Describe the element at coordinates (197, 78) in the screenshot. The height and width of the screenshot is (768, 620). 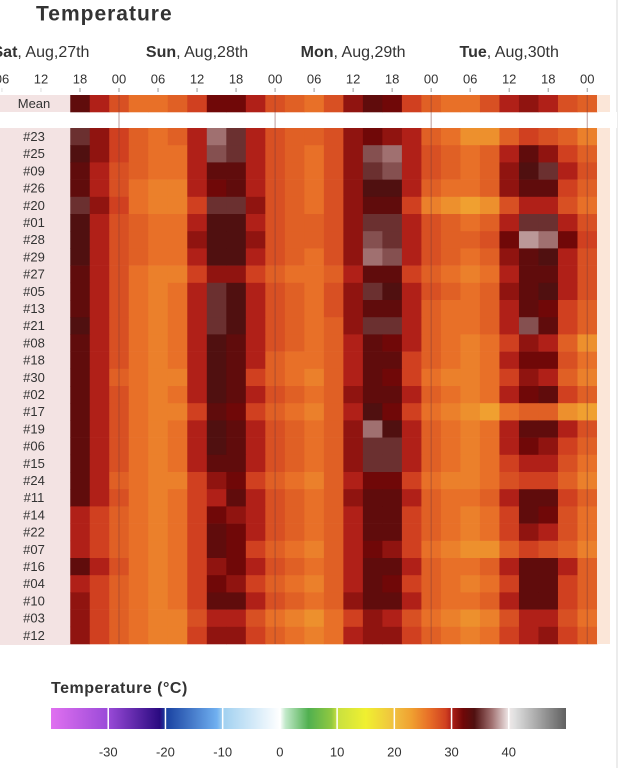
I see `x-tick-label: 12` at that location.